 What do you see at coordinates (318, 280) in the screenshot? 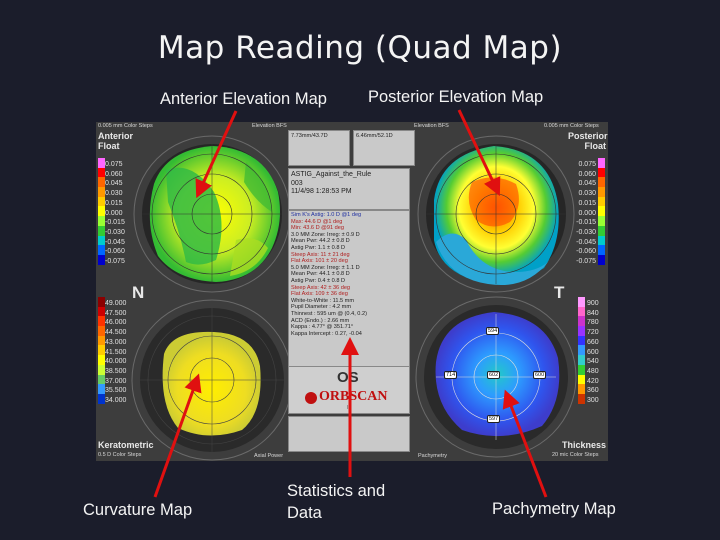
I see `statistics-line: Astig Pwr: 0.4 ± 0.8 D` at bounding box center [318, 280].